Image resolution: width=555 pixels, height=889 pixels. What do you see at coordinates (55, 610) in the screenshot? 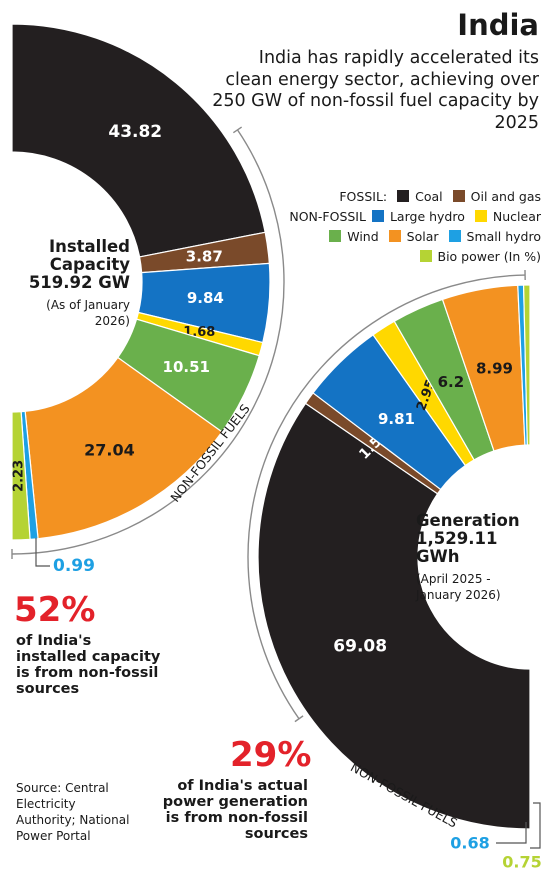
I see `capacity-stat-percent: 52%` at bounding box center [55, 610].